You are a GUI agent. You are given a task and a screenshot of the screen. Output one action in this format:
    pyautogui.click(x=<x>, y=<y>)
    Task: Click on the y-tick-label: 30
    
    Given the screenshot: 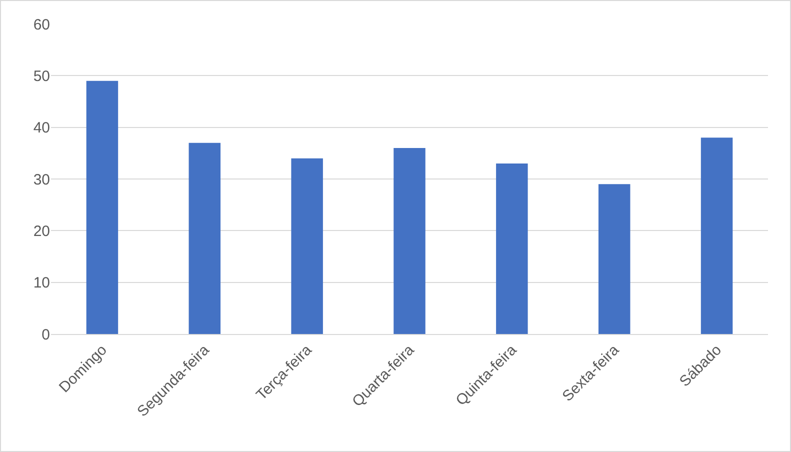 What is the action you would take?
    pyautogui.click(x=41, y=179)
    